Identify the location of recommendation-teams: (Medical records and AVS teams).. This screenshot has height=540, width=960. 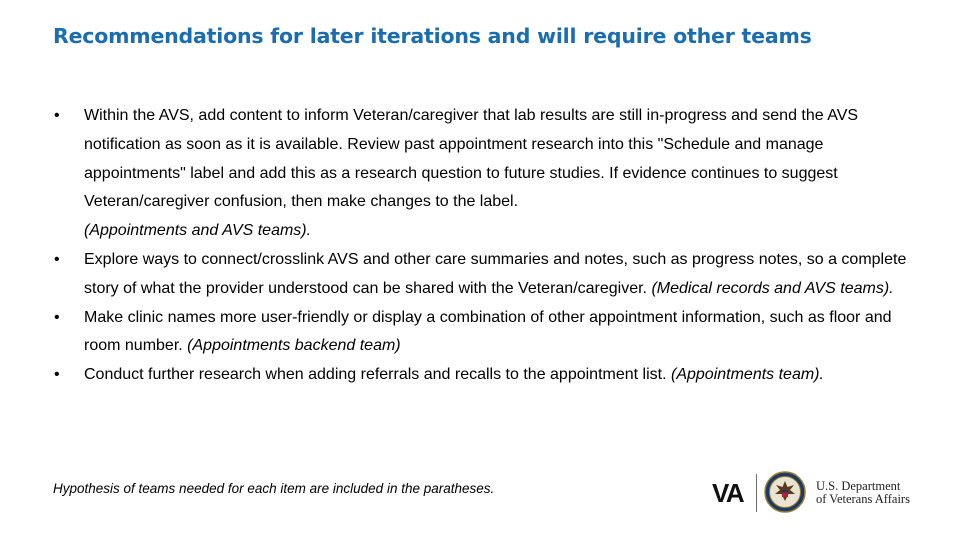
(772, 288).